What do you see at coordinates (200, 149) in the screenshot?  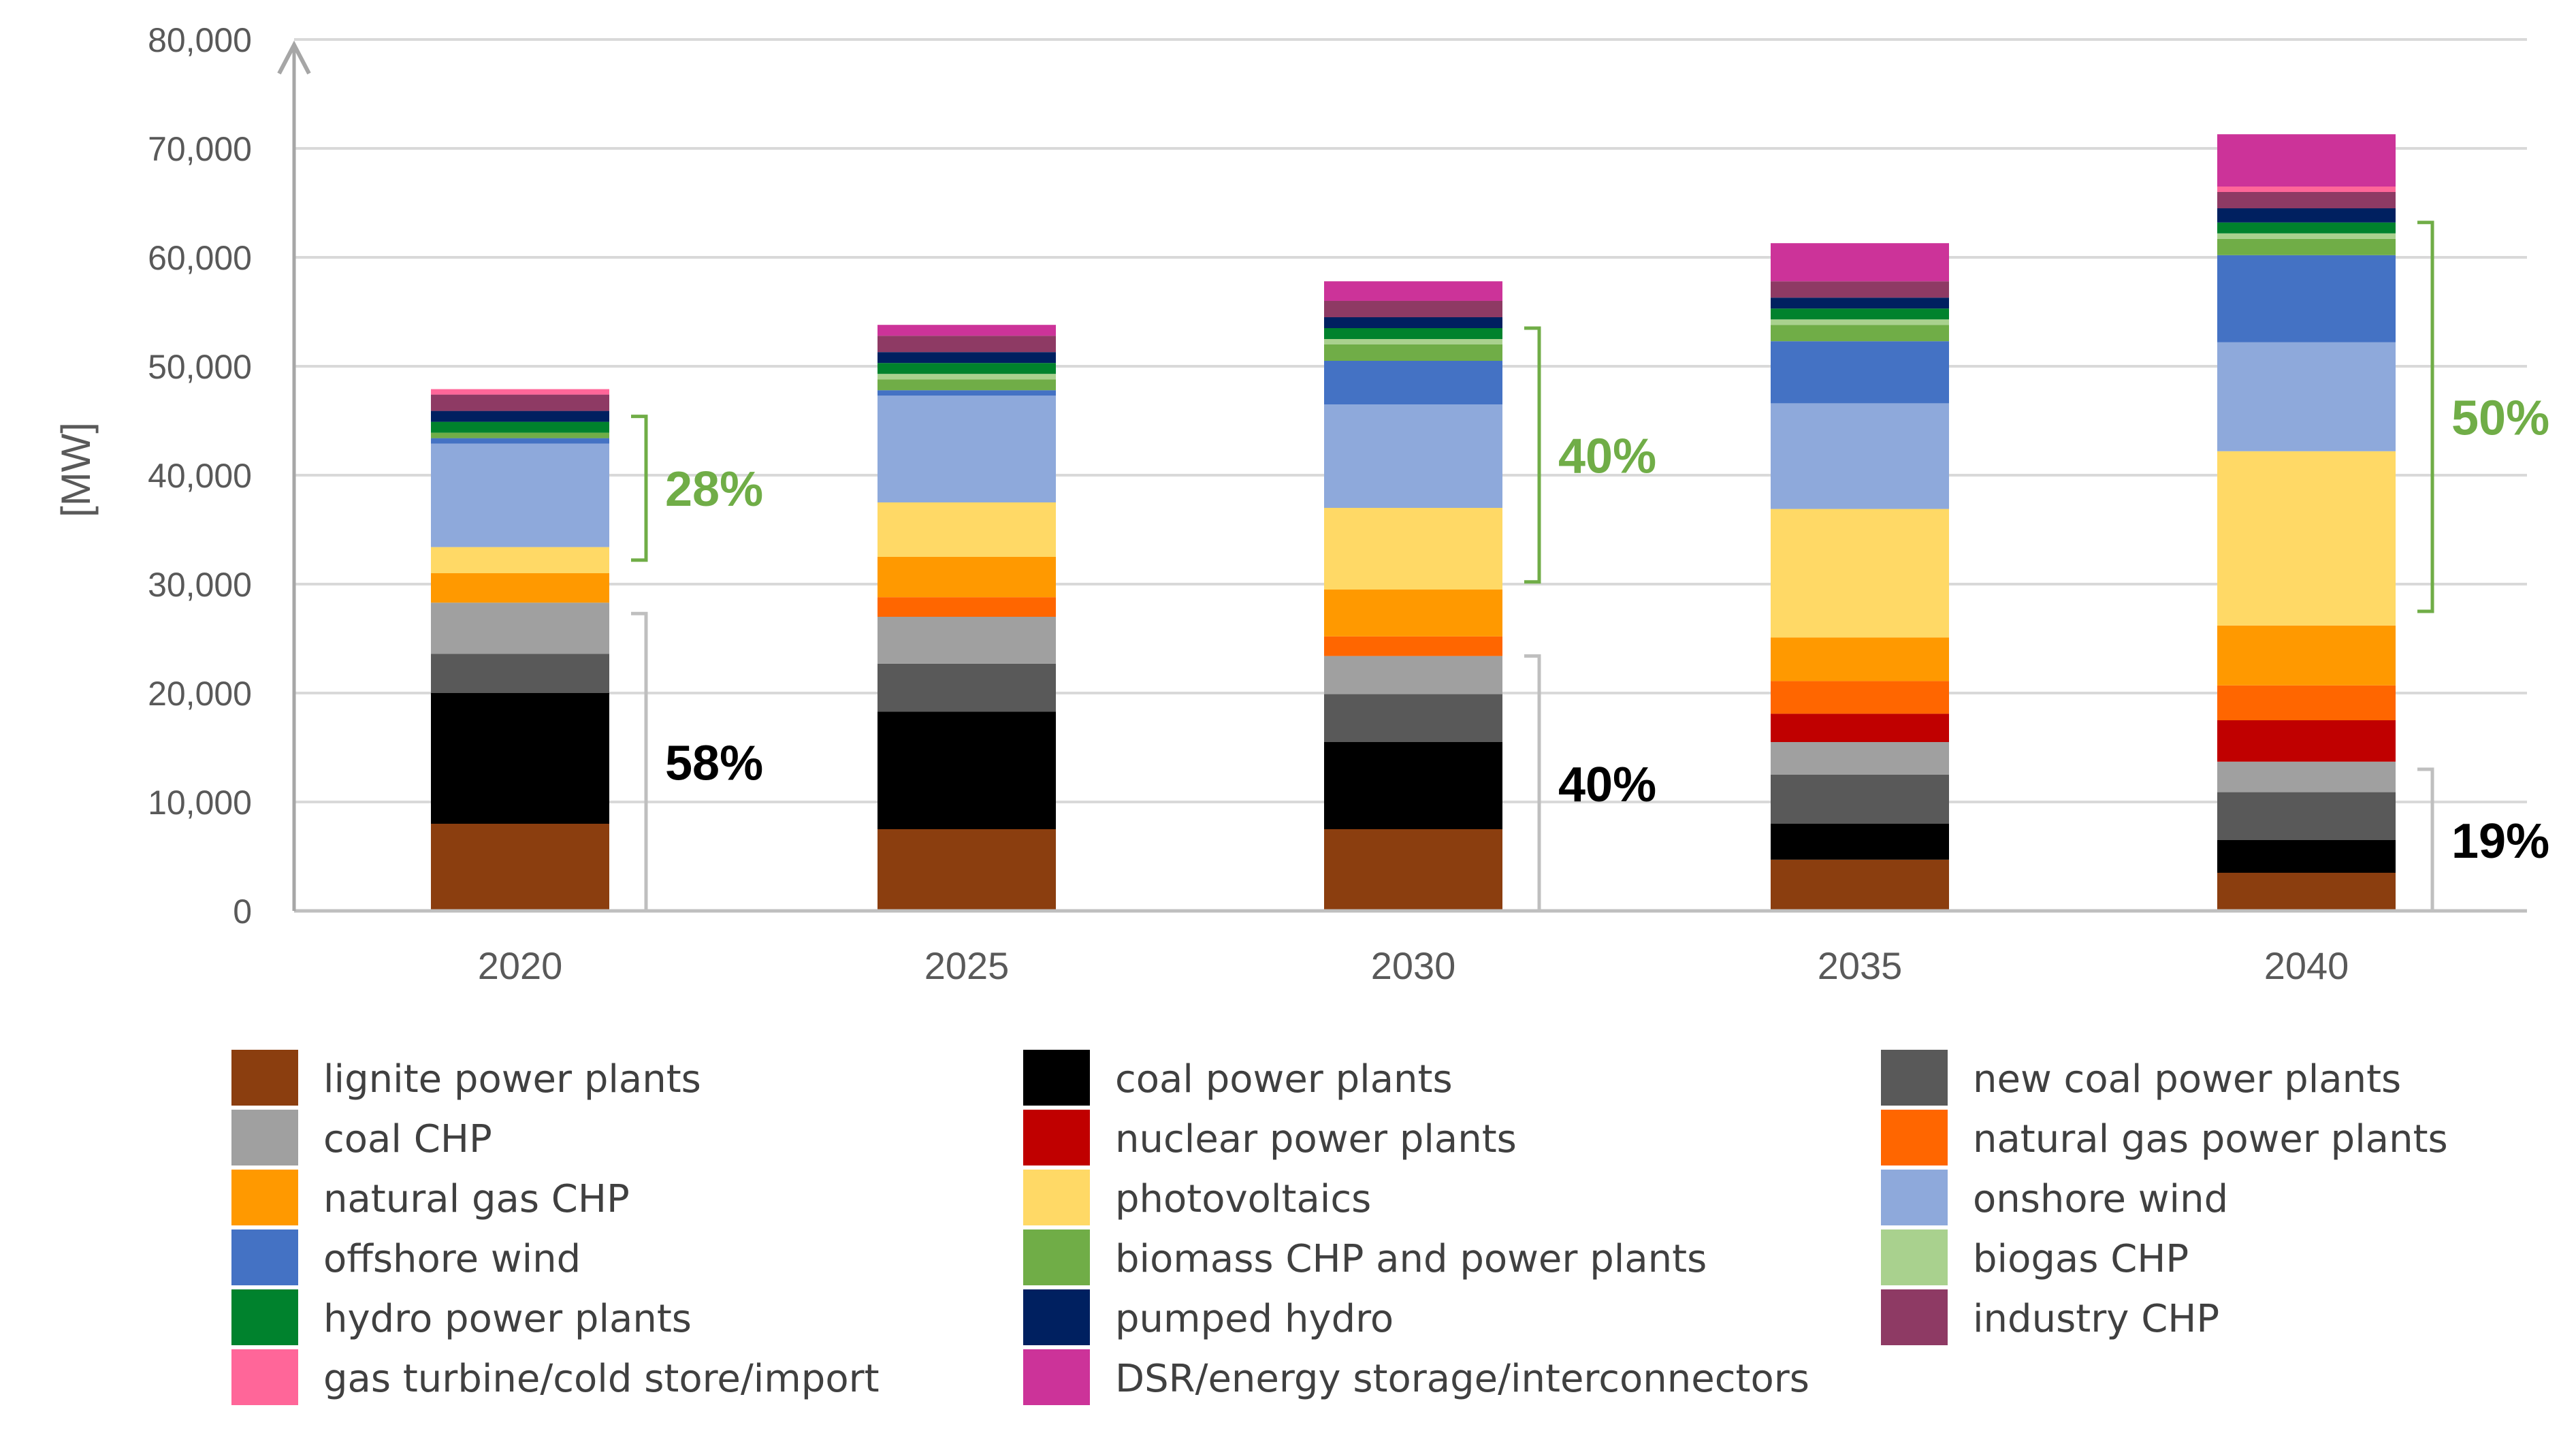 I see `y-tick-label: 70,000` at bounding box center [200, 149].